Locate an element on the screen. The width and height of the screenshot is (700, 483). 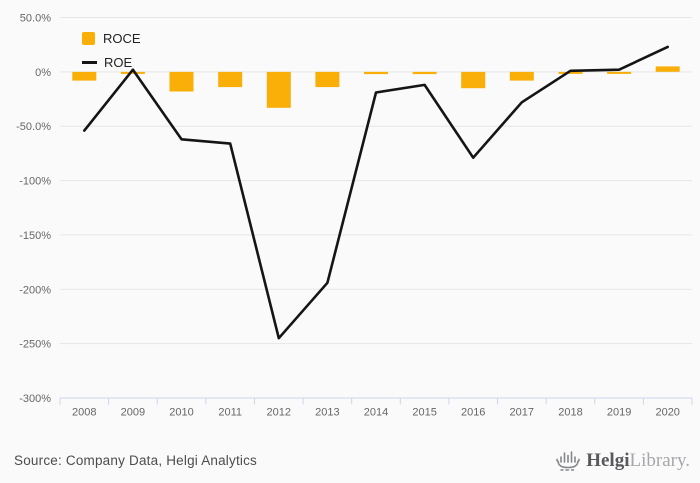
legend-item-roe: ROE is located at coordinates (111, 62).